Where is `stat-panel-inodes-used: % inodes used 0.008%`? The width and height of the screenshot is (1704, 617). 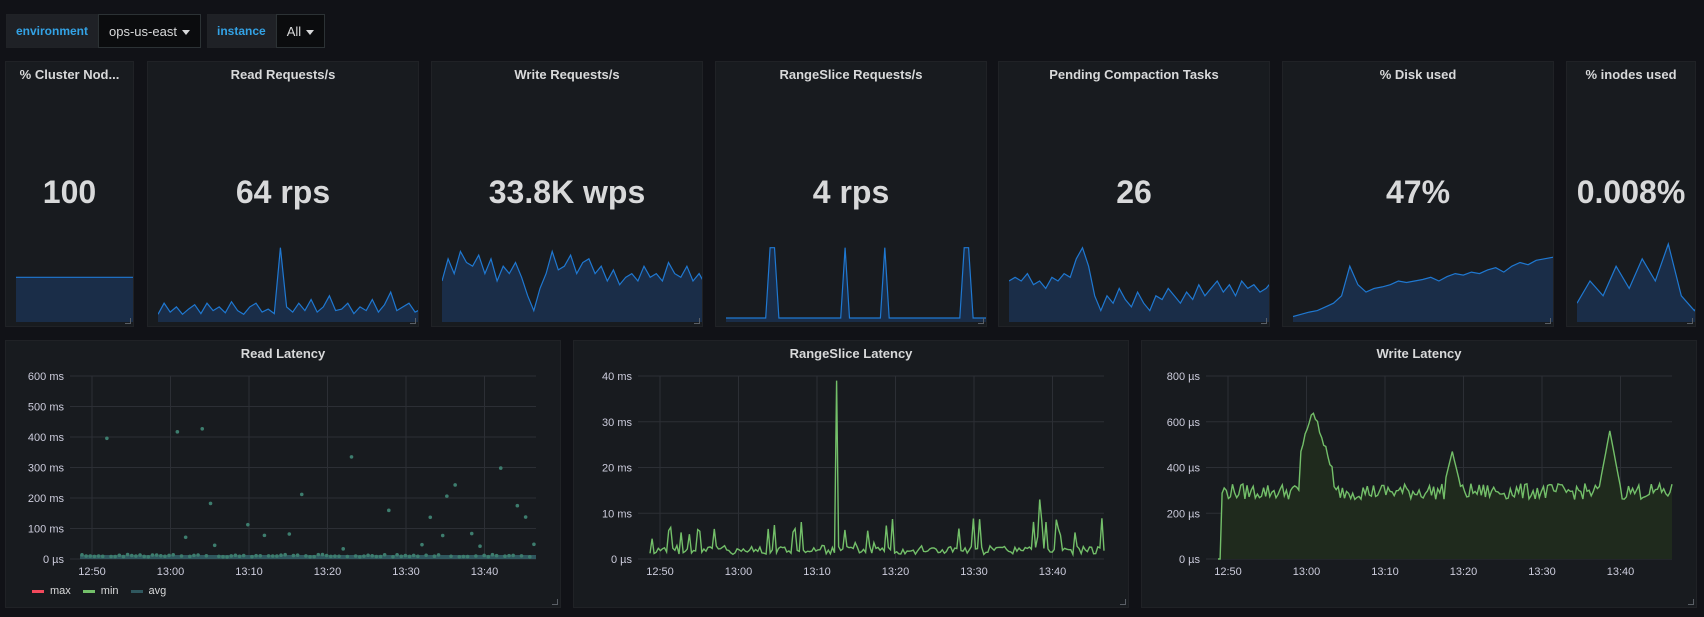
stat-panel-inodes-used: % inodes used 0.008% is located at coordinates (1631, 194).